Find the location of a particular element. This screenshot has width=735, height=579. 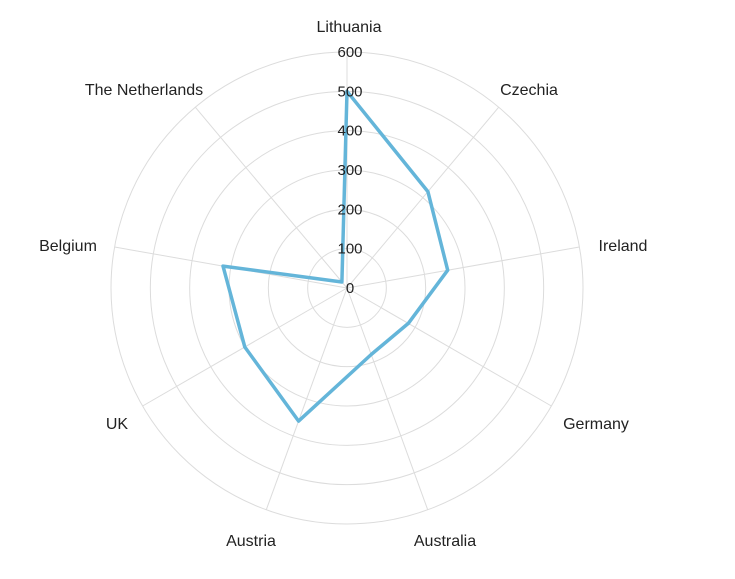

tick-label-100: 100 is located at coordinates (349, 249).